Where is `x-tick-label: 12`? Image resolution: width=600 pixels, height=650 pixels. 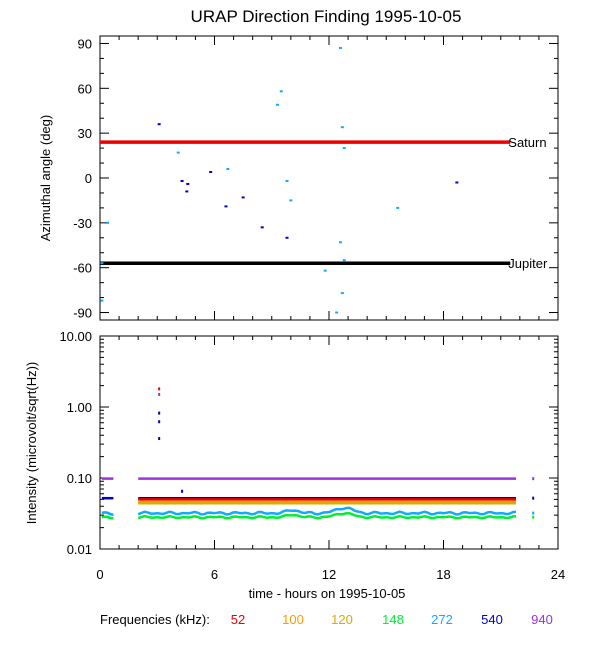 x-tick-label: 12 is located at coordinates (329, 574).